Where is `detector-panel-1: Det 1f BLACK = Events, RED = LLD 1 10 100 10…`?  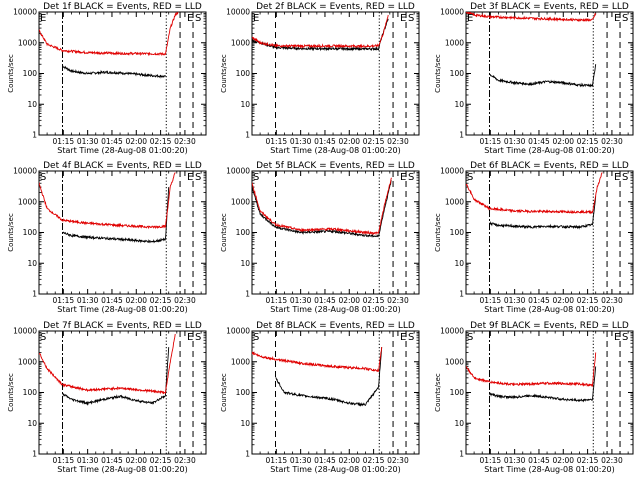 detector-panel-1: Det 1f BLACK = Events, RED = LLD 1 10 100 10… is located at coordinates (107, 78).